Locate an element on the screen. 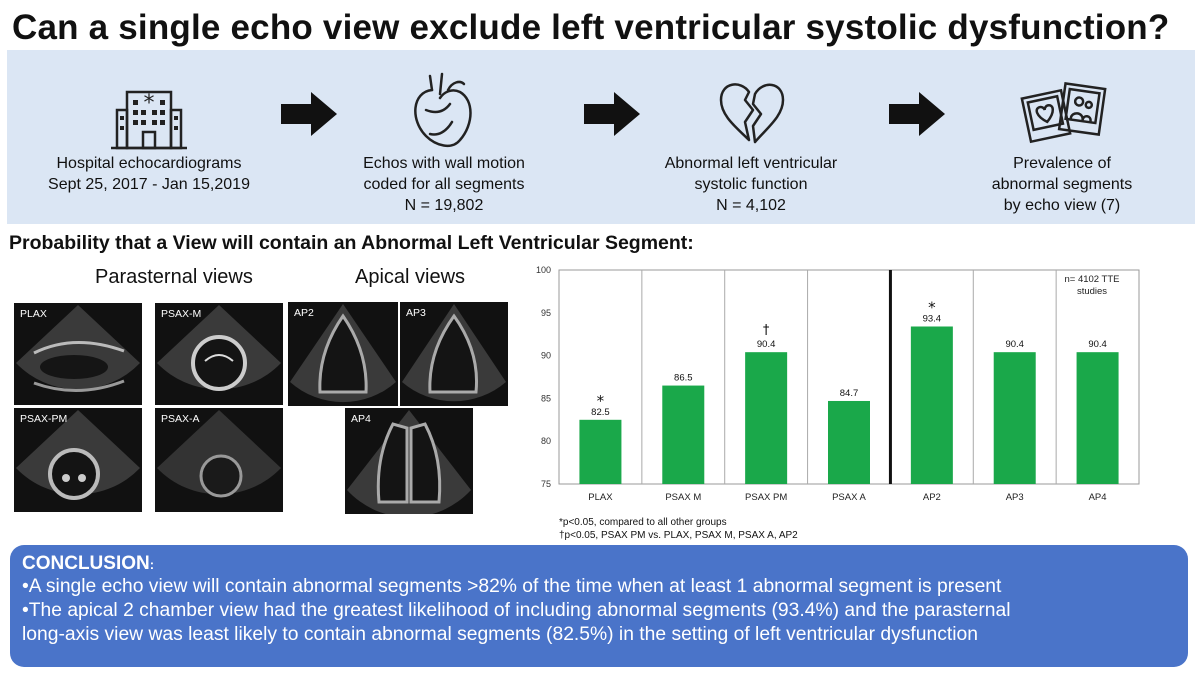  significance-mark: † is located at coordinates (766, 330).